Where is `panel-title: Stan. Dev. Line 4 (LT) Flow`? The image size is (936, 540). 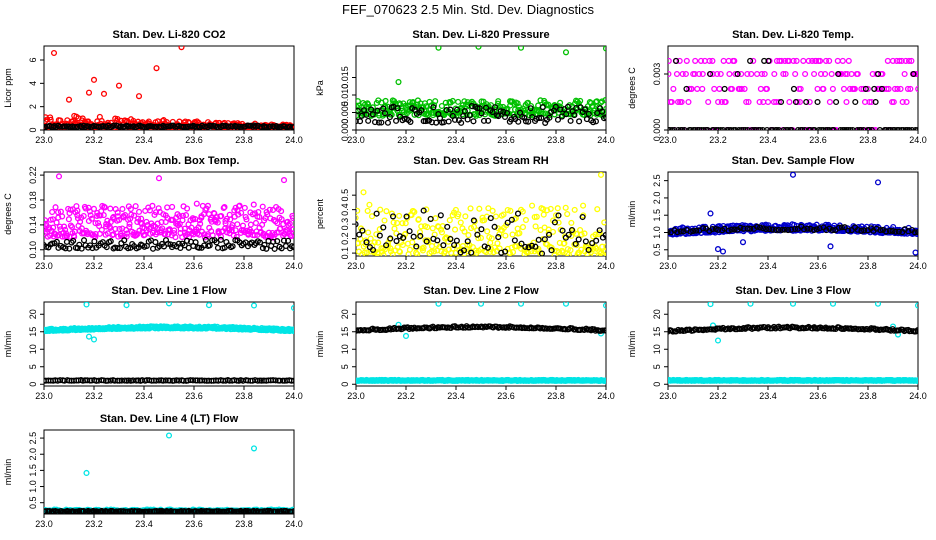
panel-title: Stan. Dev. Line 4 (LT) Flow is located at coordinates (169, 419).